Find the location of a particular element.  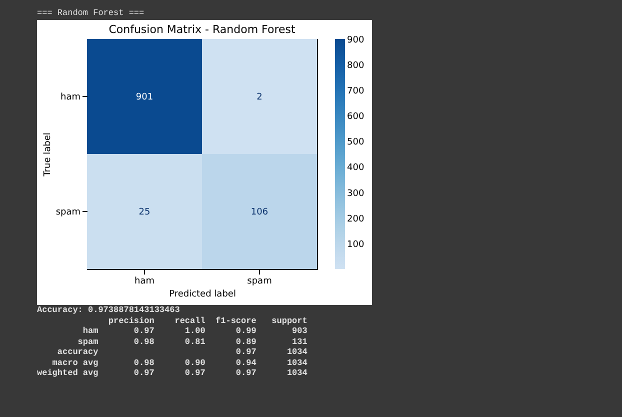

color-bar-label: 900 is located at coordinates (355, 40).